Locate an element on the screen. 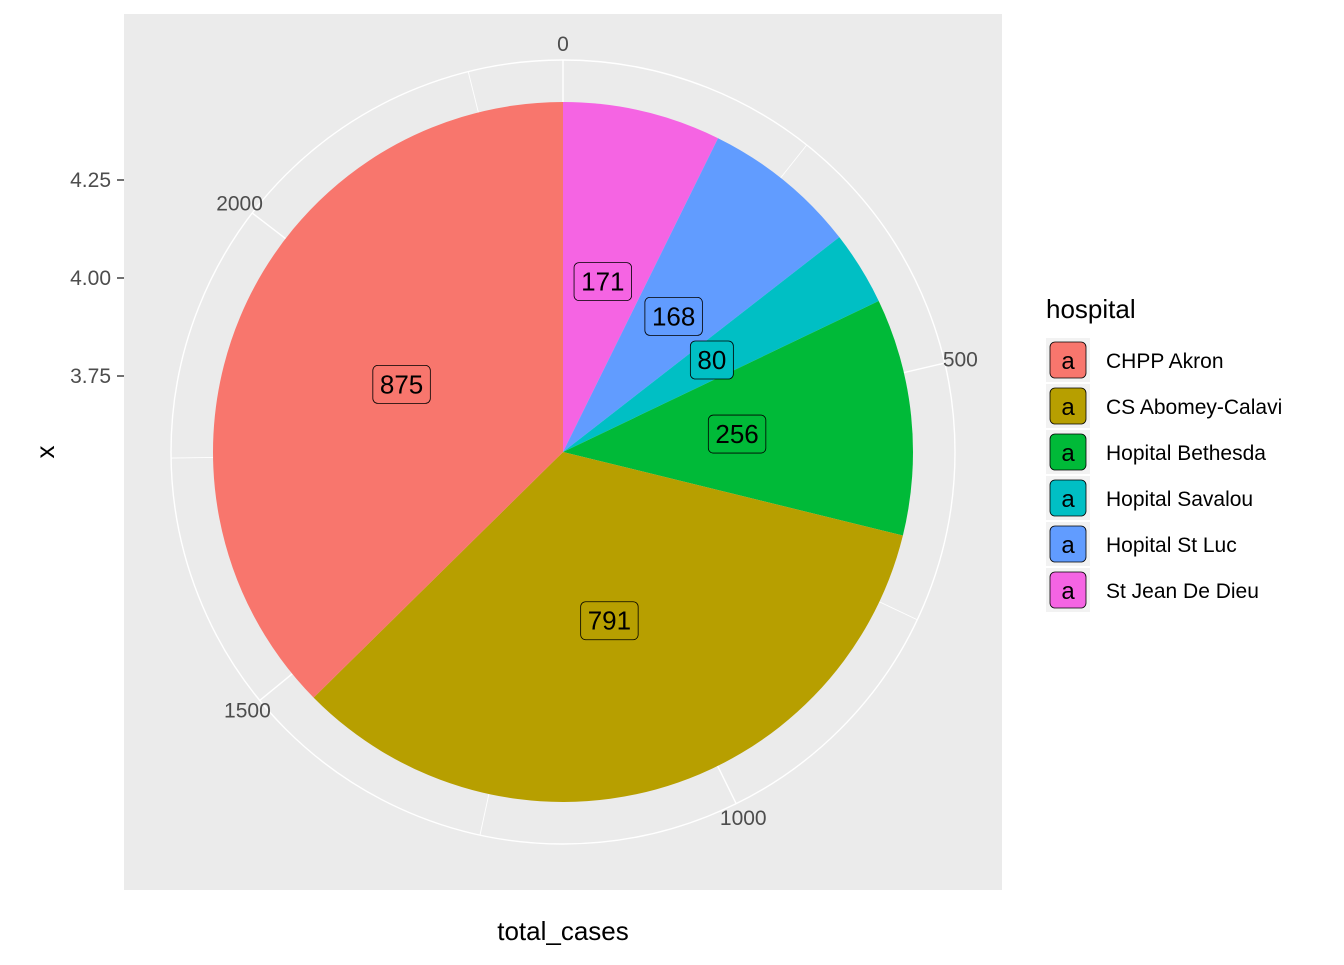 The height and width of the screenshot is (965, 1344). slice-label: 168 is located at coordinates (673, 316).